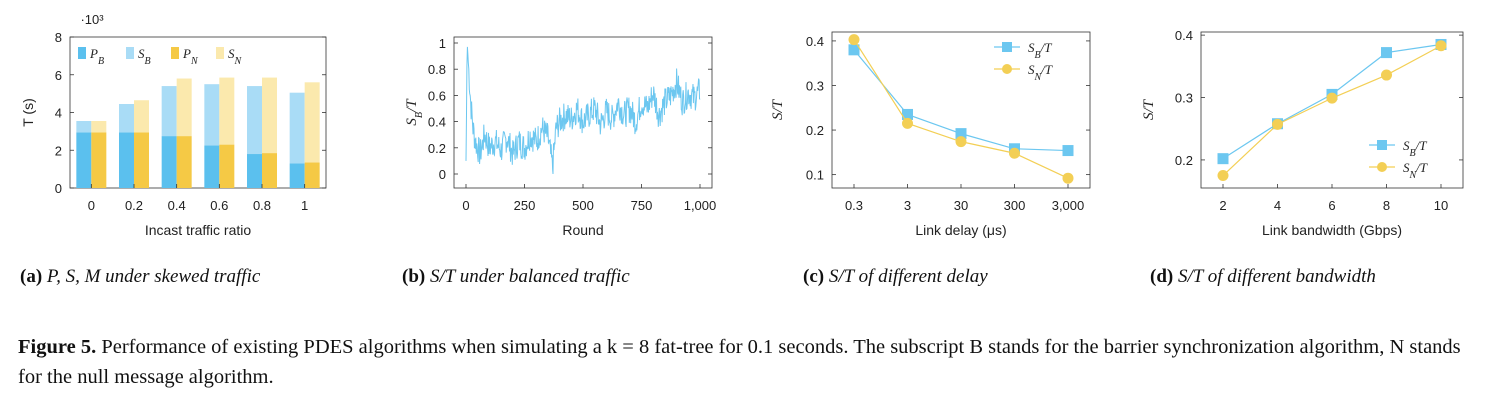 This screenshot has height=402, width=1494. Describe the element at coordinates (1276, 276) in the screenshot. I see `subcaption-d-text: S/T of different bandwidth` at that location.